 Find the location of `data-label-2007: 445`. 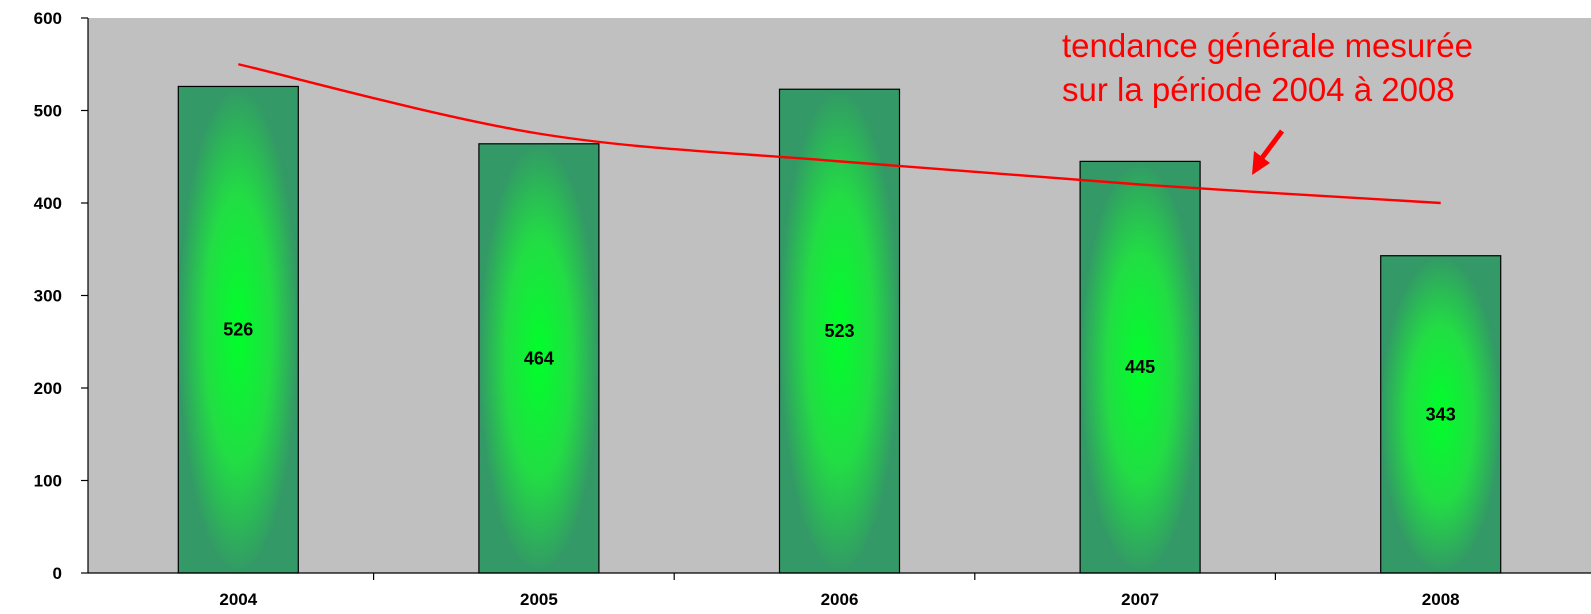

data-label-2007: 445 is located at coordinates (1140, 367).